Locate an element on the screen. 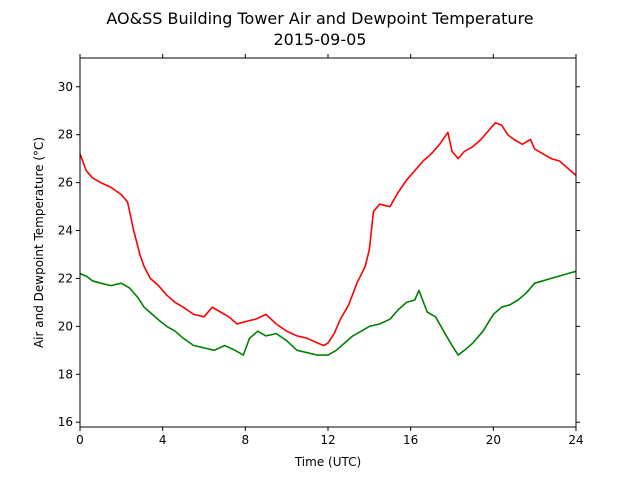  x-tick-label: 4 is located at coordinates (163, 440).